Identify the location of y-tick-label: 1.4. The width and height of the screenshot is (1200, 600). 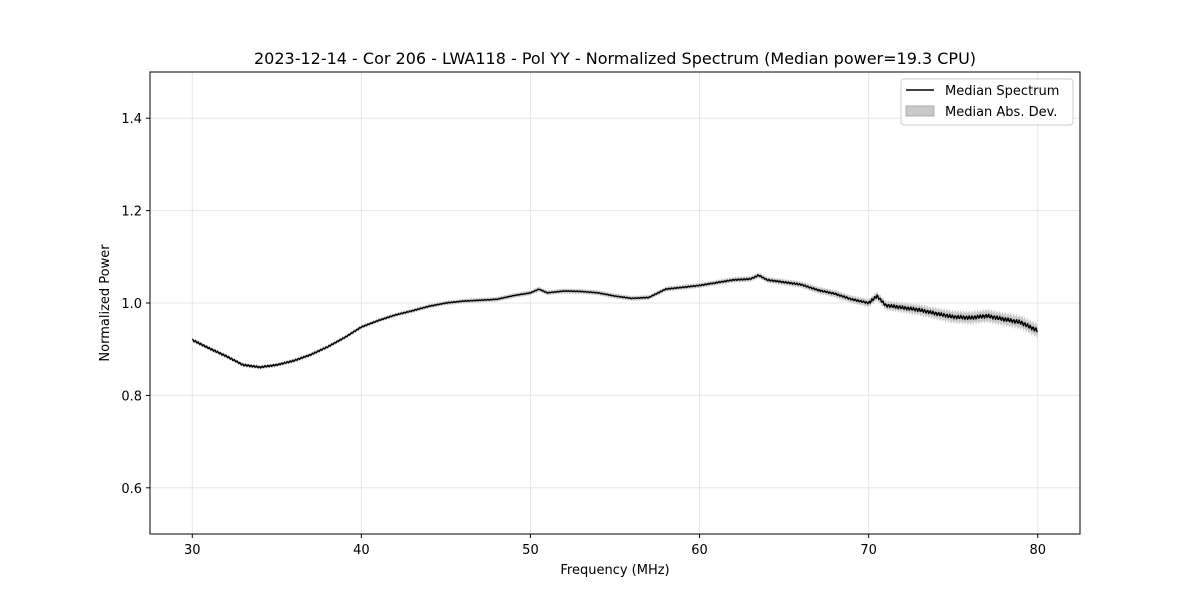
(131, 119).